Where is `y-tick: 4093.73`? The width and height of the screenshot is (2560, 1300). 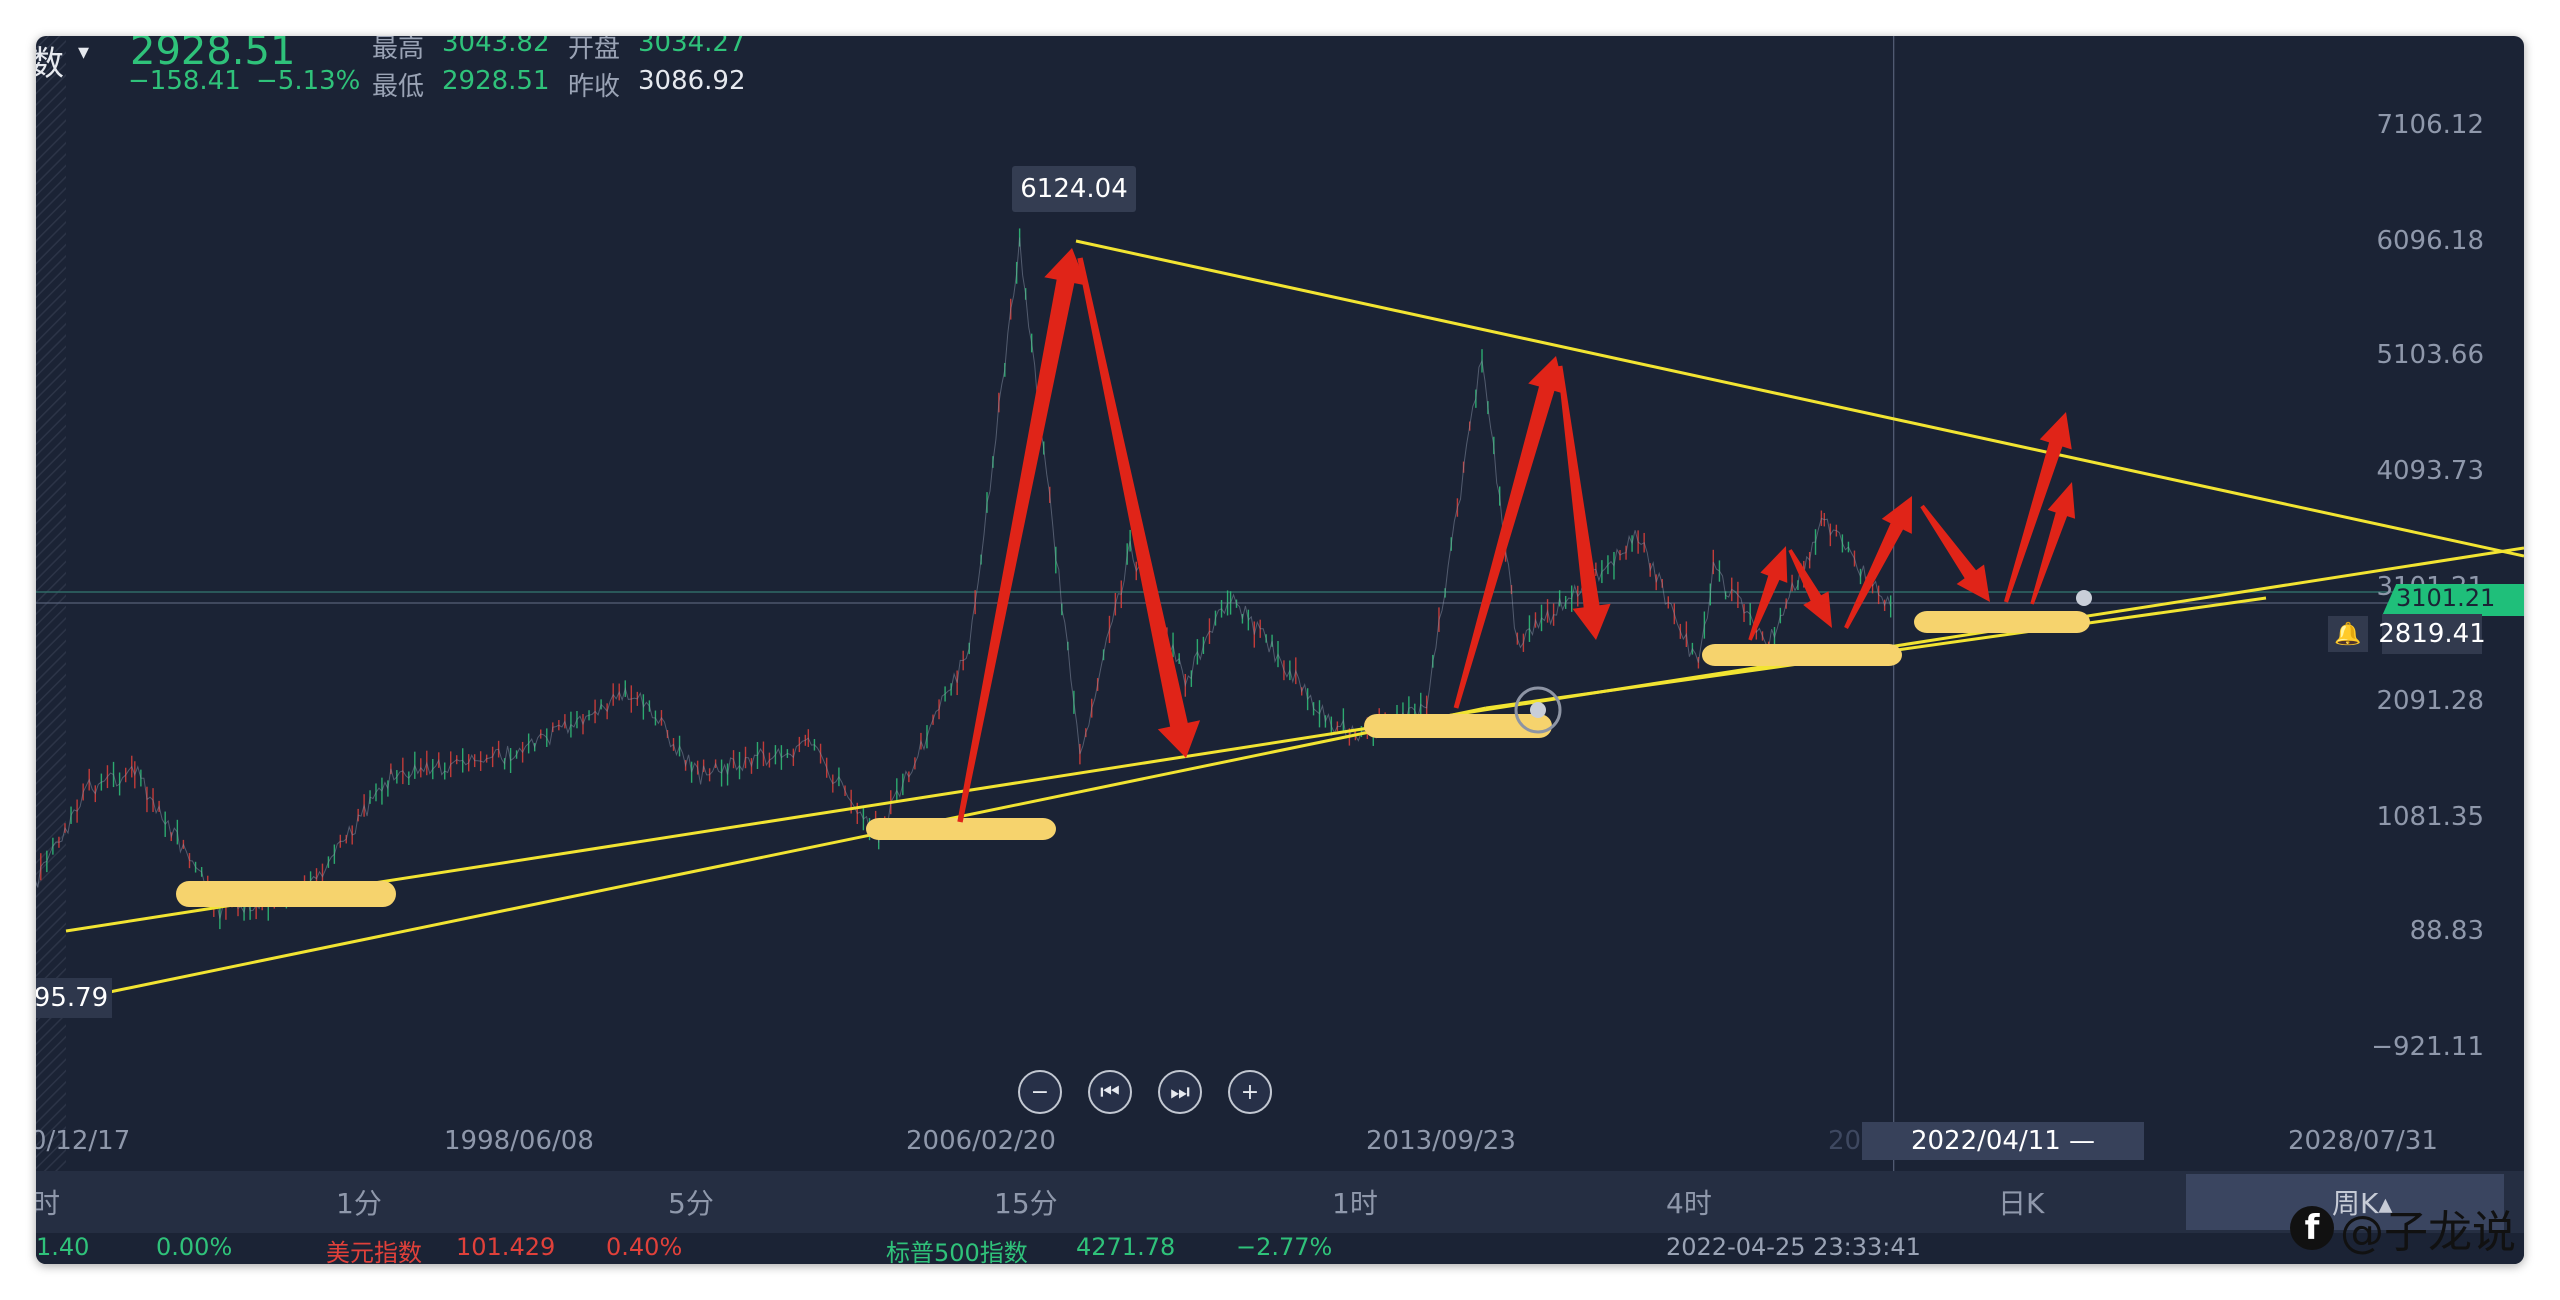
y-tick: 4093.73 is located at coordinates (2430, 471).